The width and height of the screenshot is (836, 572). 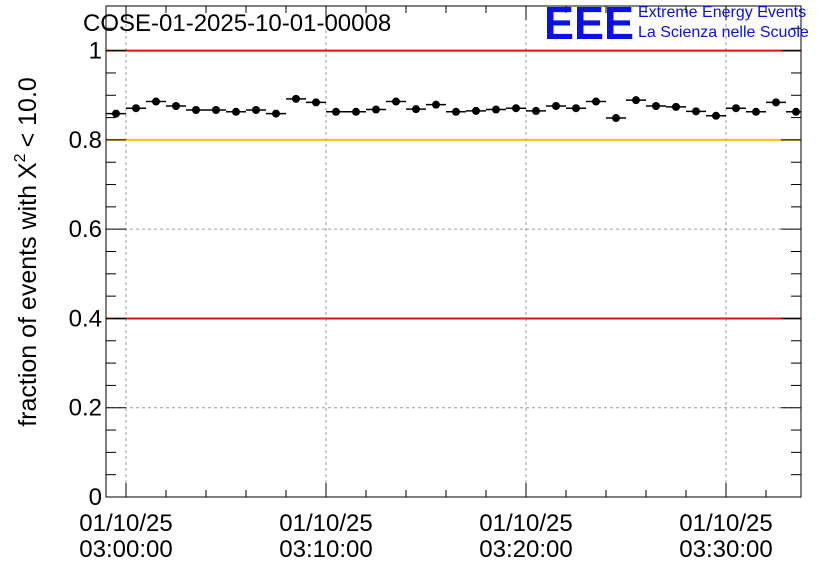 I want to click on x-tick-label-time: 03:30:00, so click(x=725, y=549).